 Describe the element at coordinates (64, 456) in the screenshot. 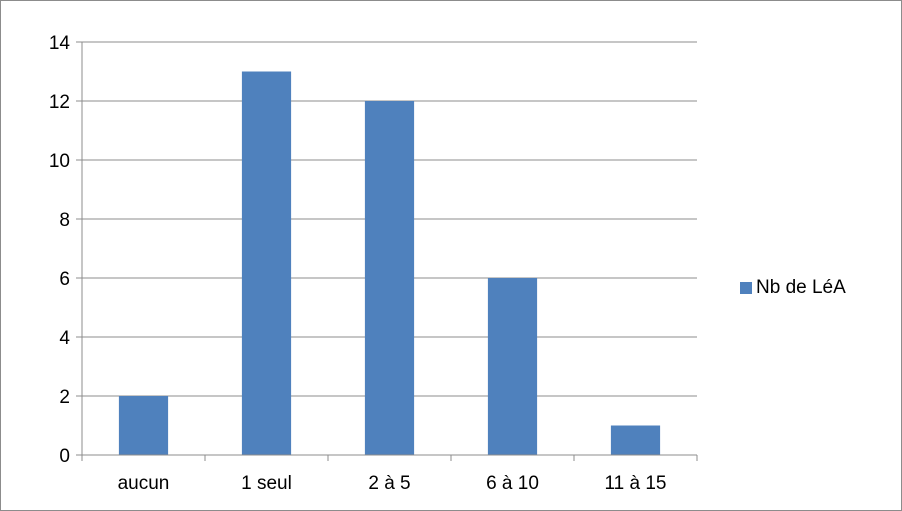

I see `y-tick-label-0: 0` at that location.